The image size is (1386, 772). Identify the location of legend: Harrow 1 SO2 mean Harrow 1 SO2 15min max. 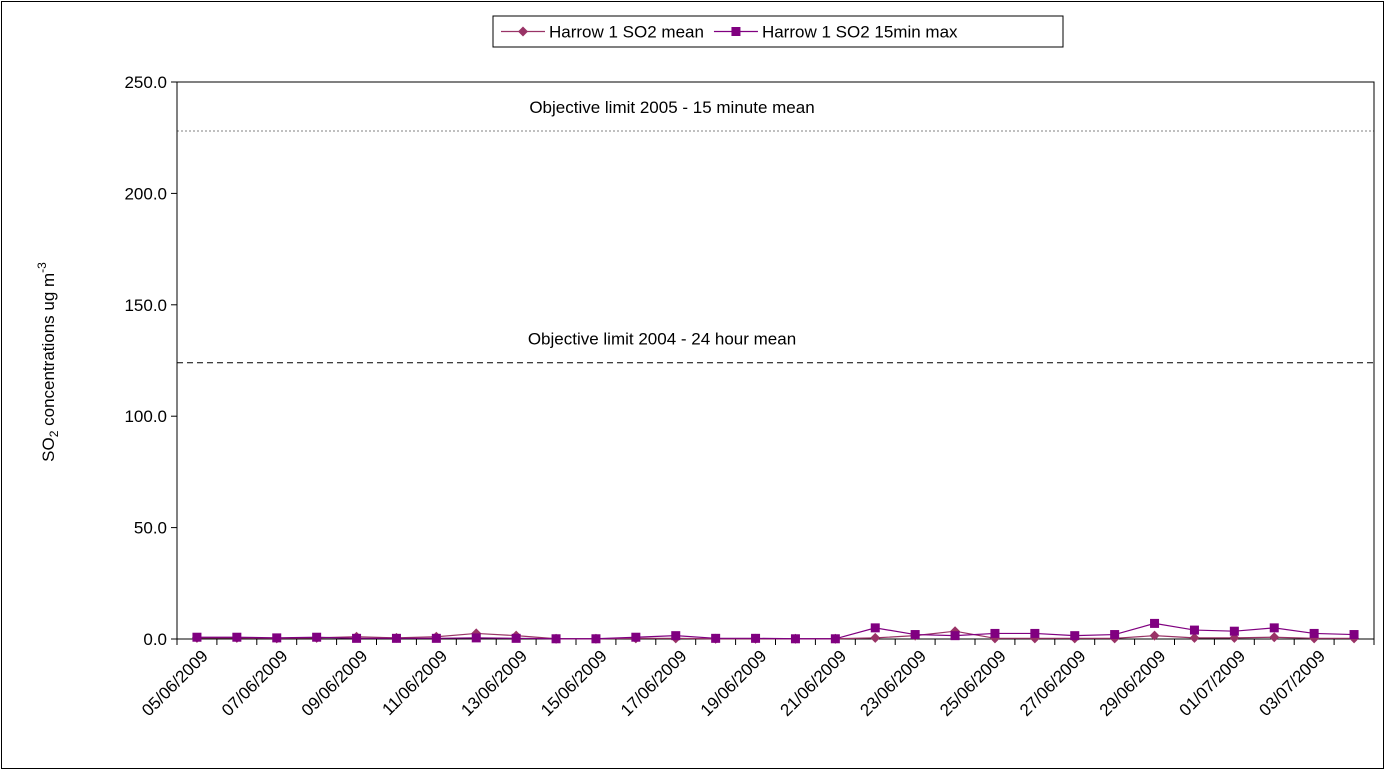
(778, 31).